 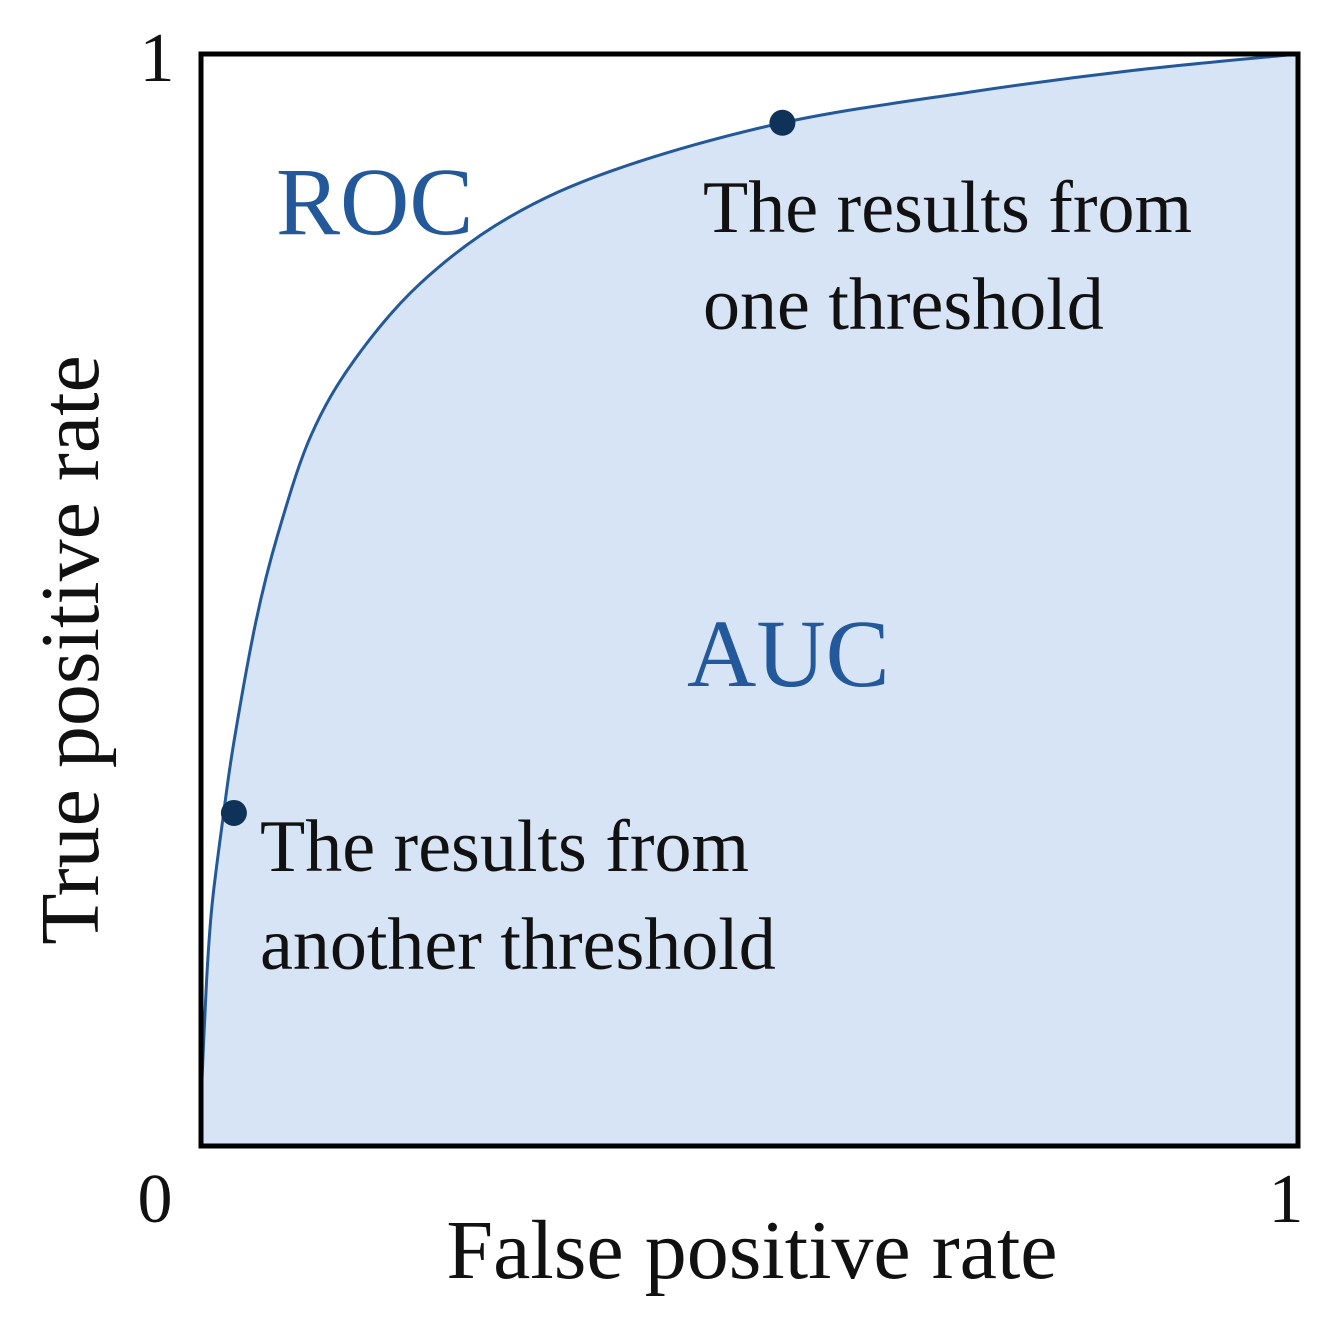 What do you see at coordinates (788, 653) in the screenshot?
I see `auc-annotation: AUC` at bounding box center [788, 653].